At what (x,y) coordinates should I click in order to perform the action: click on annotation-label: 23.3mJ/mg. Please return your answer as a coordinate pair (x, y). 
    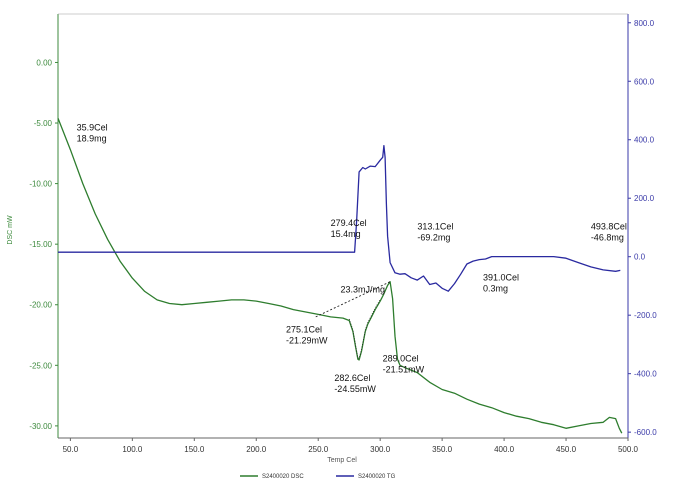
    Looking at the image, I should click on (363, 290).